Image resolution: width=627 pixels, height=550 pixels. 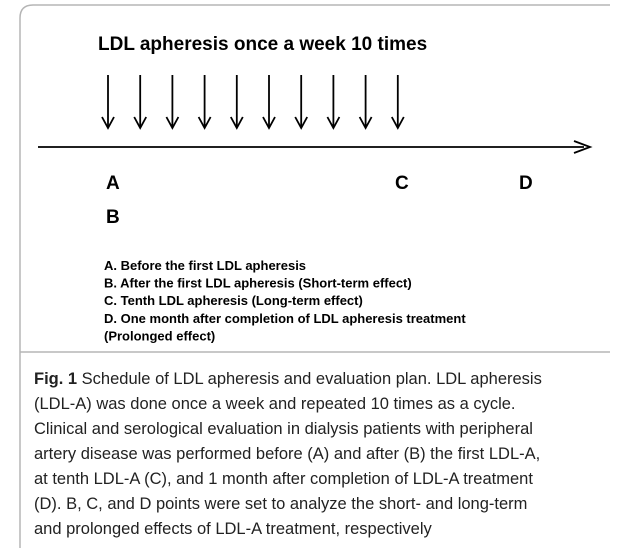 I want to click on diagram-title: LDL apheresis once a week 10 times, so click(x=262, y=44).